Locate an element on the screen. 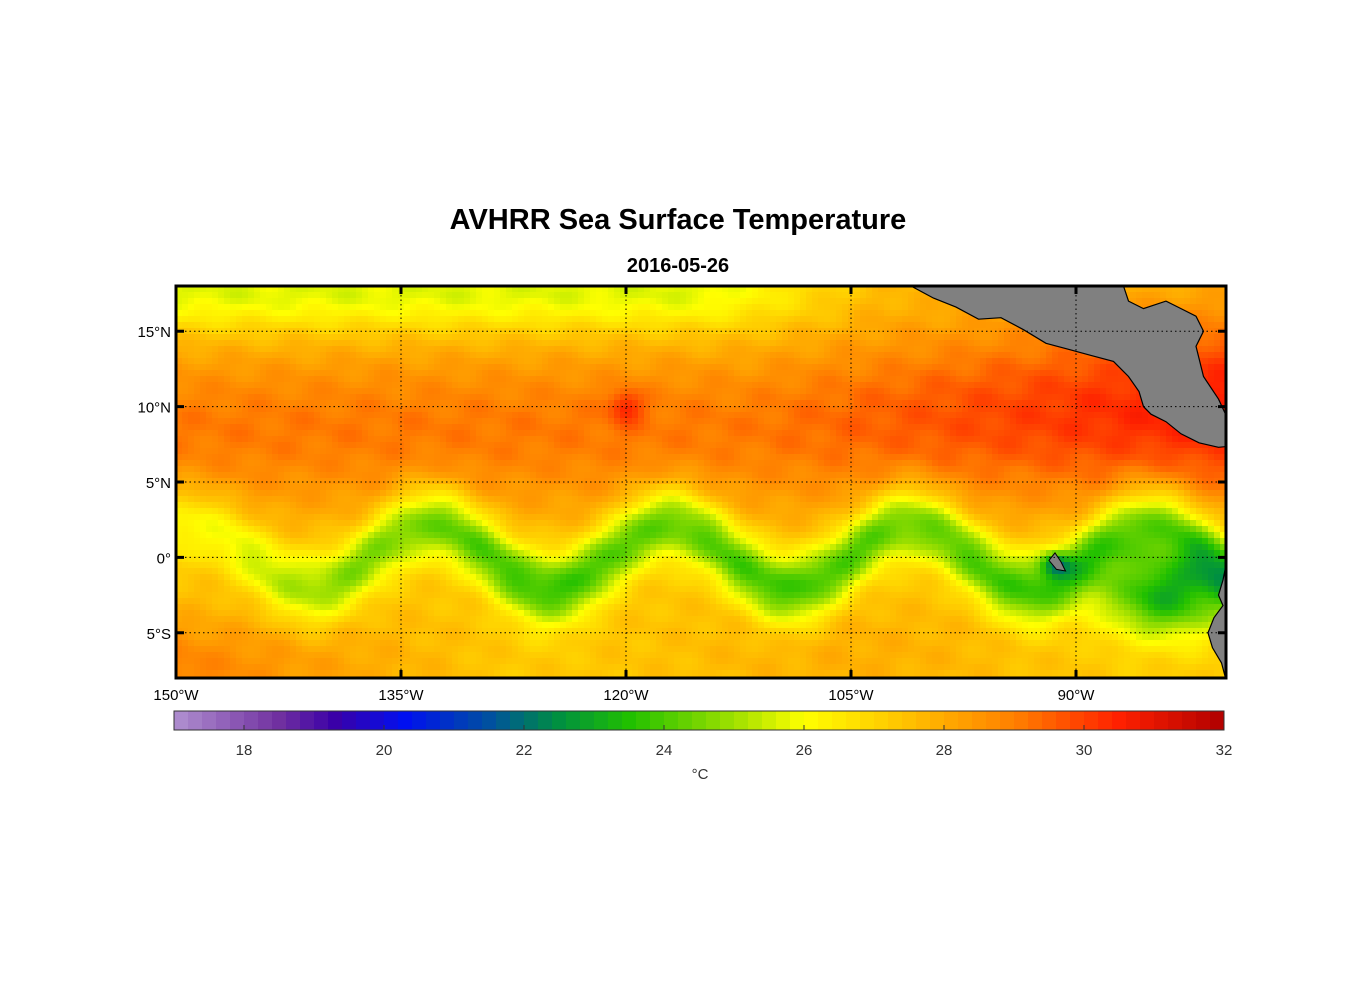 The width and height of the screenshot is (1356, 1000). lon-tick-label: 90°W is located at coordinates (1077, 695).